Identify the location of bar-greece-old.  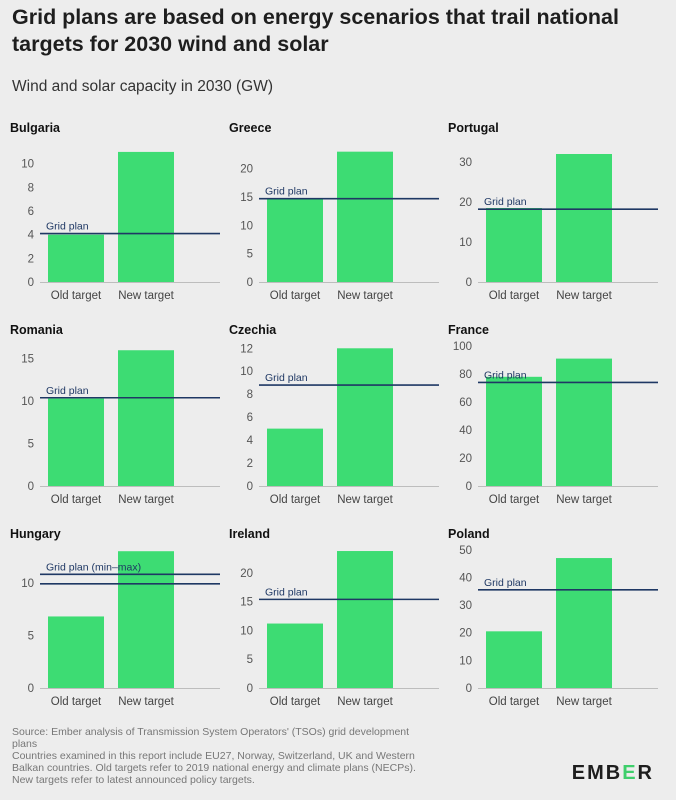
(295, 240).